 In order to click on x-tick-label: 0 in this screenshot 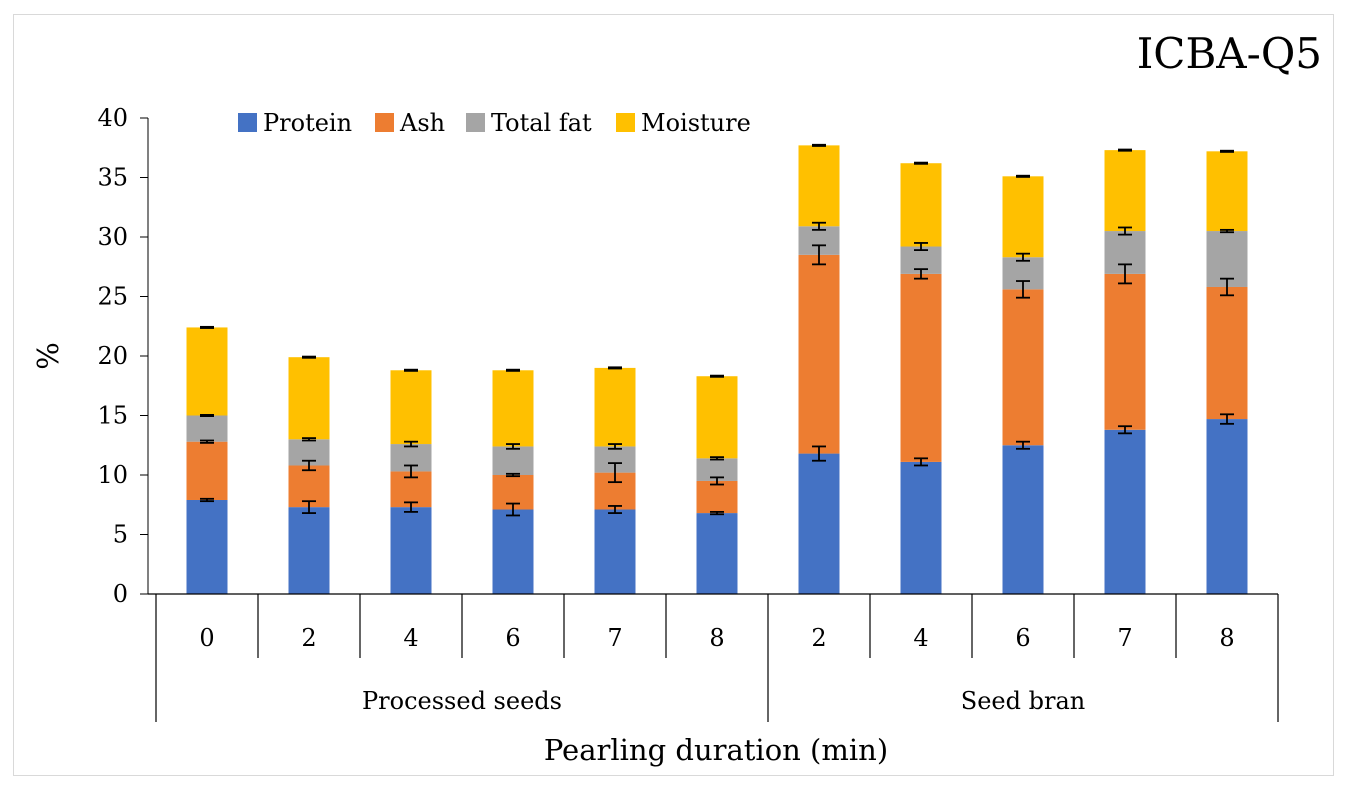, I will do `click(206, 638)`.